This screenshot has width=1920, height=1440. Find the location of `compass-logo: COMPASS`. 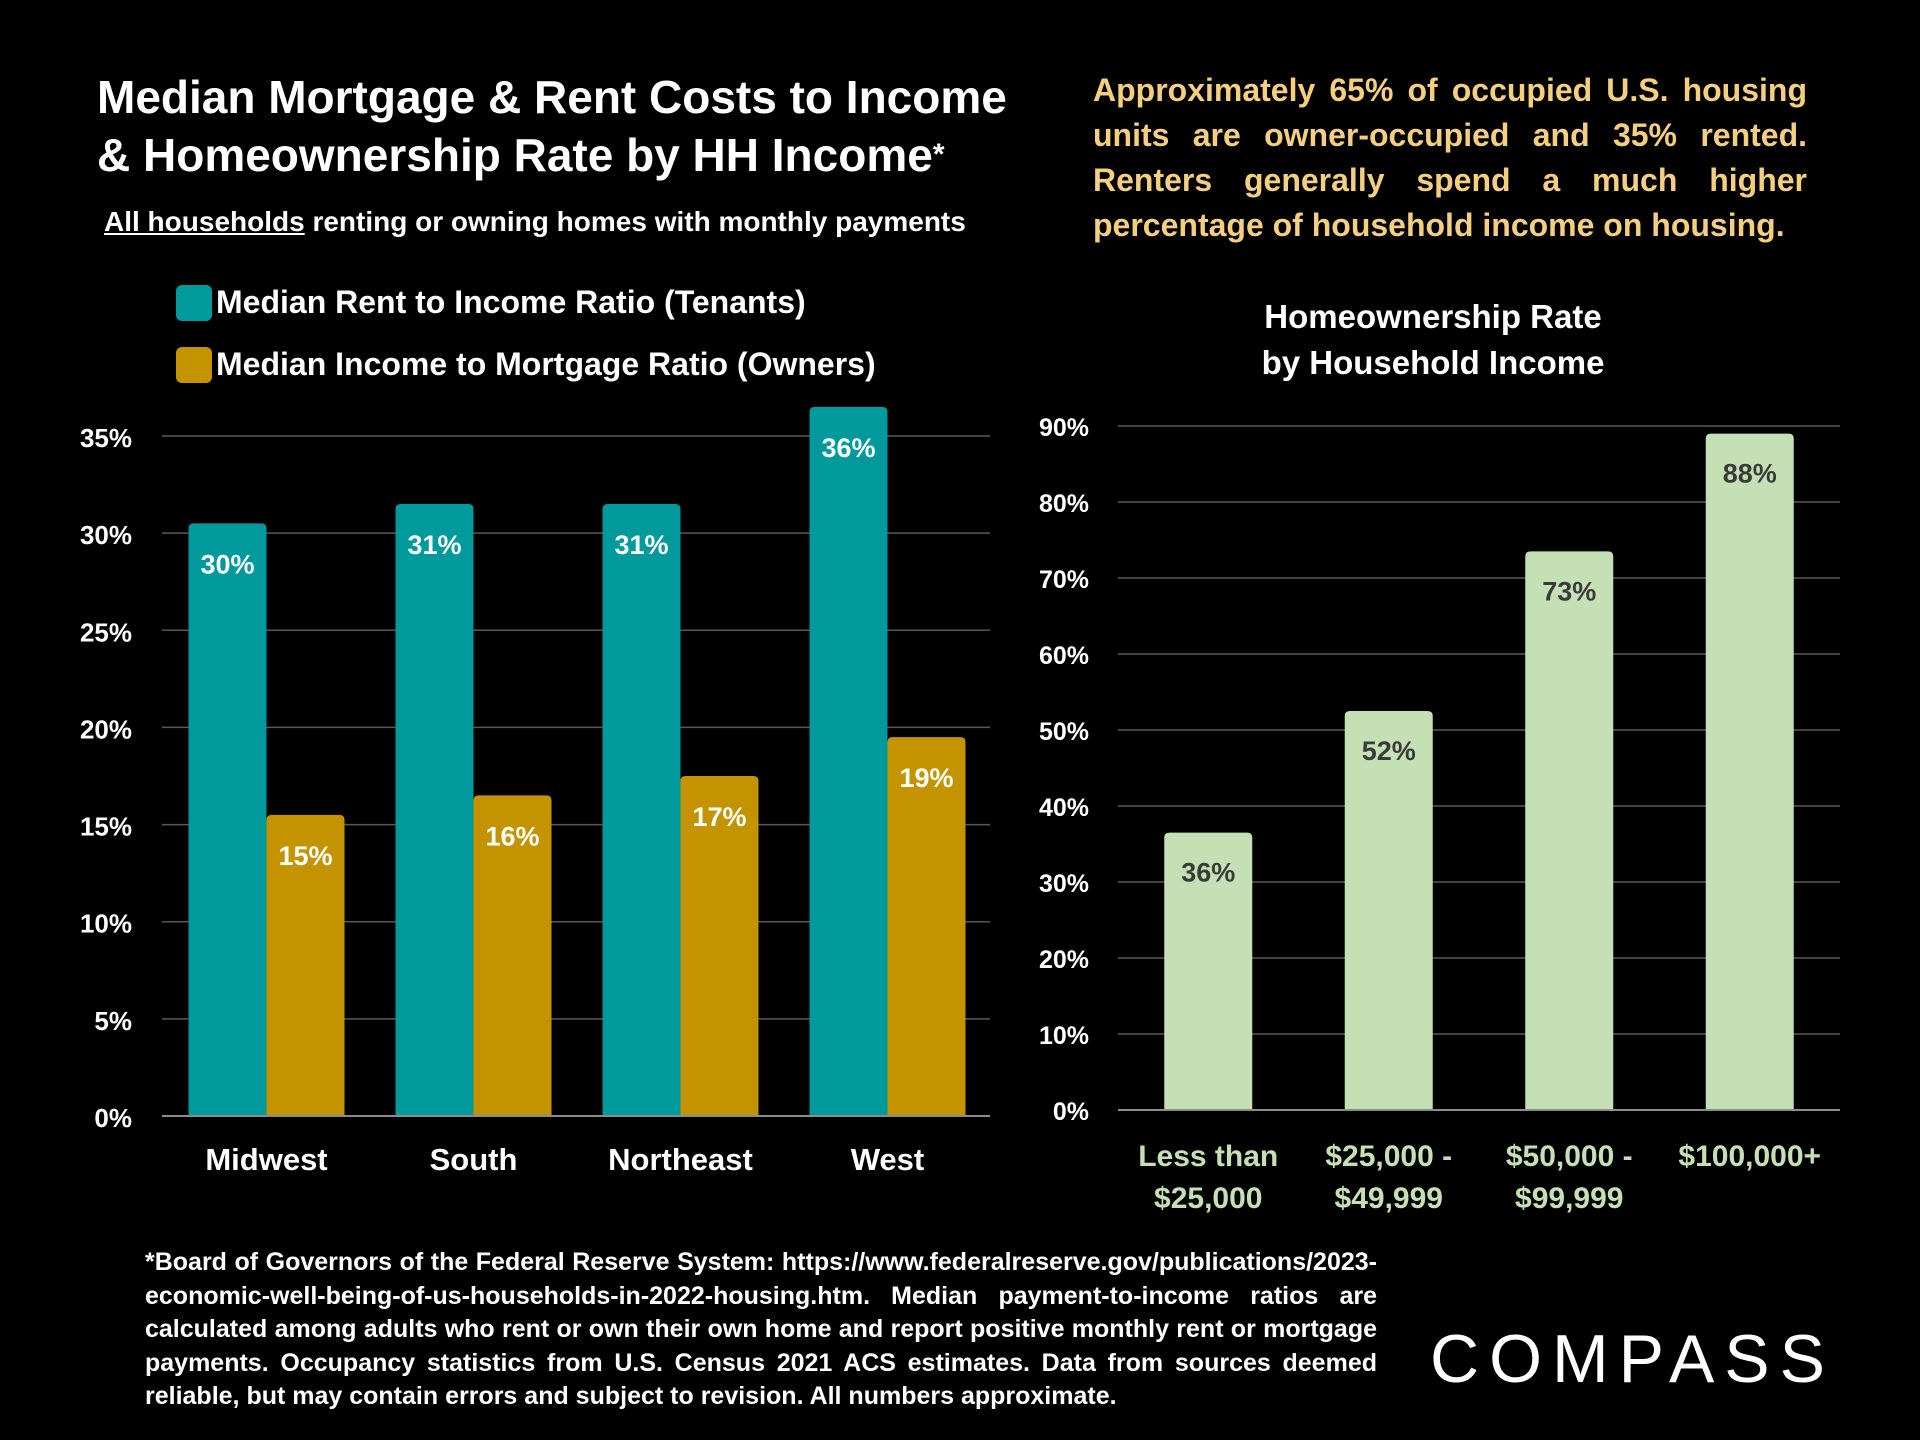

compass-logo: COMPASS is located at coordinates (1675, 1363).